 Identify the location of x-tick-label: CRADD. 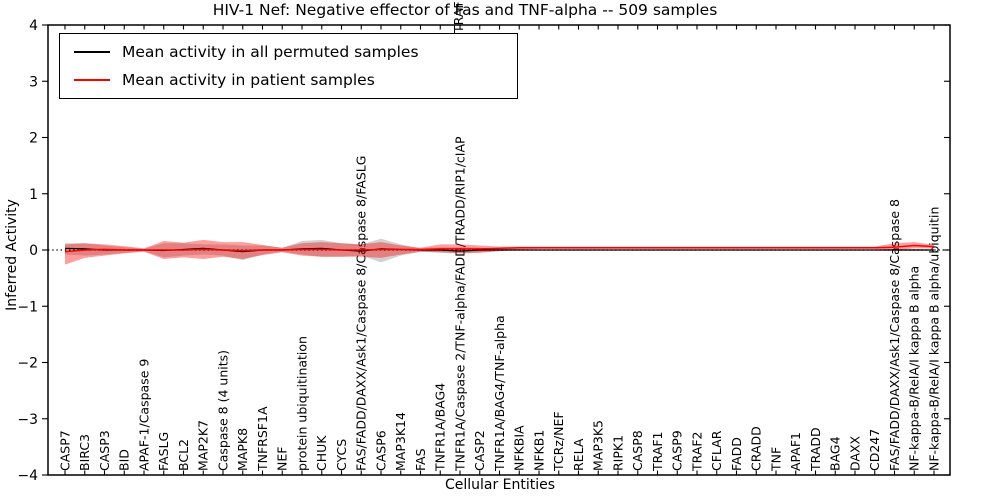
(756, 448).